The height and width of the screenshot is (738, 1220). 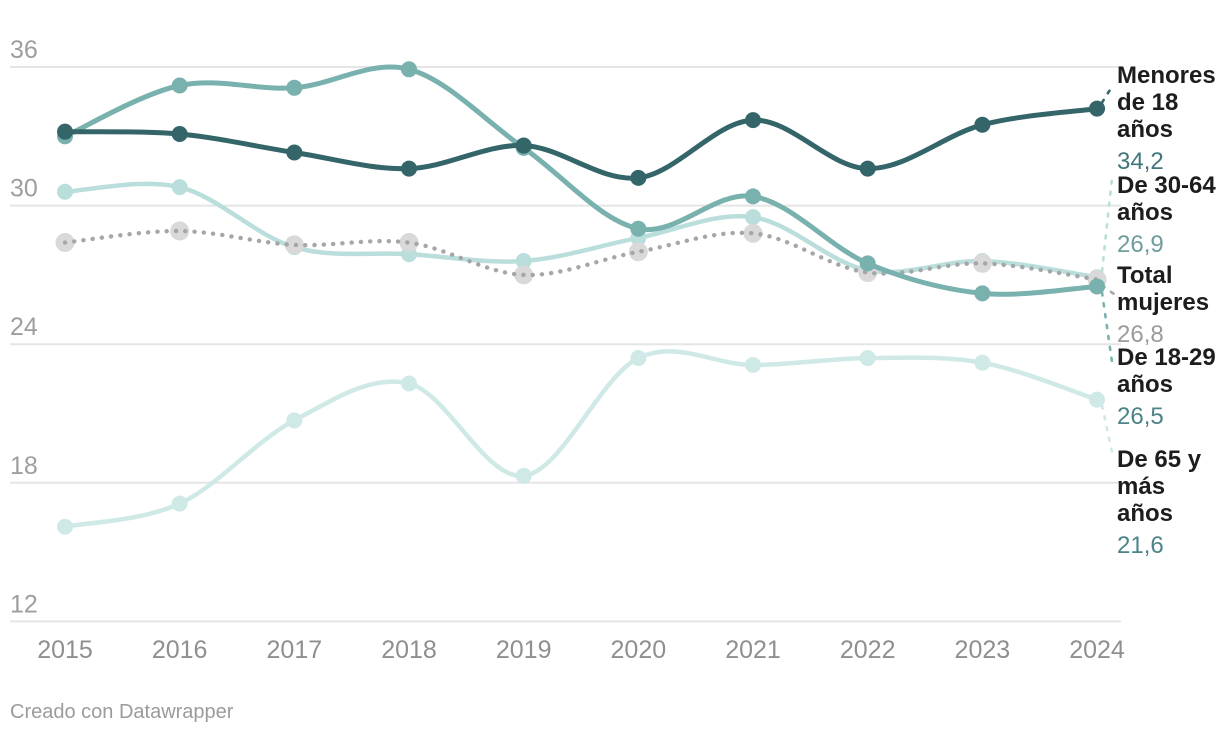 I want to click on series-value: 26,5, so click(x=1140, y=416).